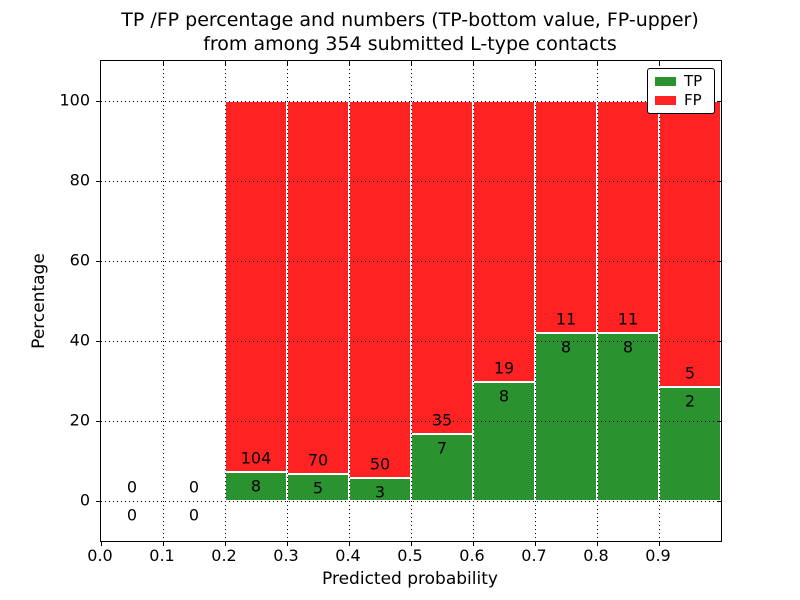 The height and width of the screenshot is (600, 800). Describe the element at coordinates (690, 401) in the screenshot. I see `count-label-tp: 2` at that location.